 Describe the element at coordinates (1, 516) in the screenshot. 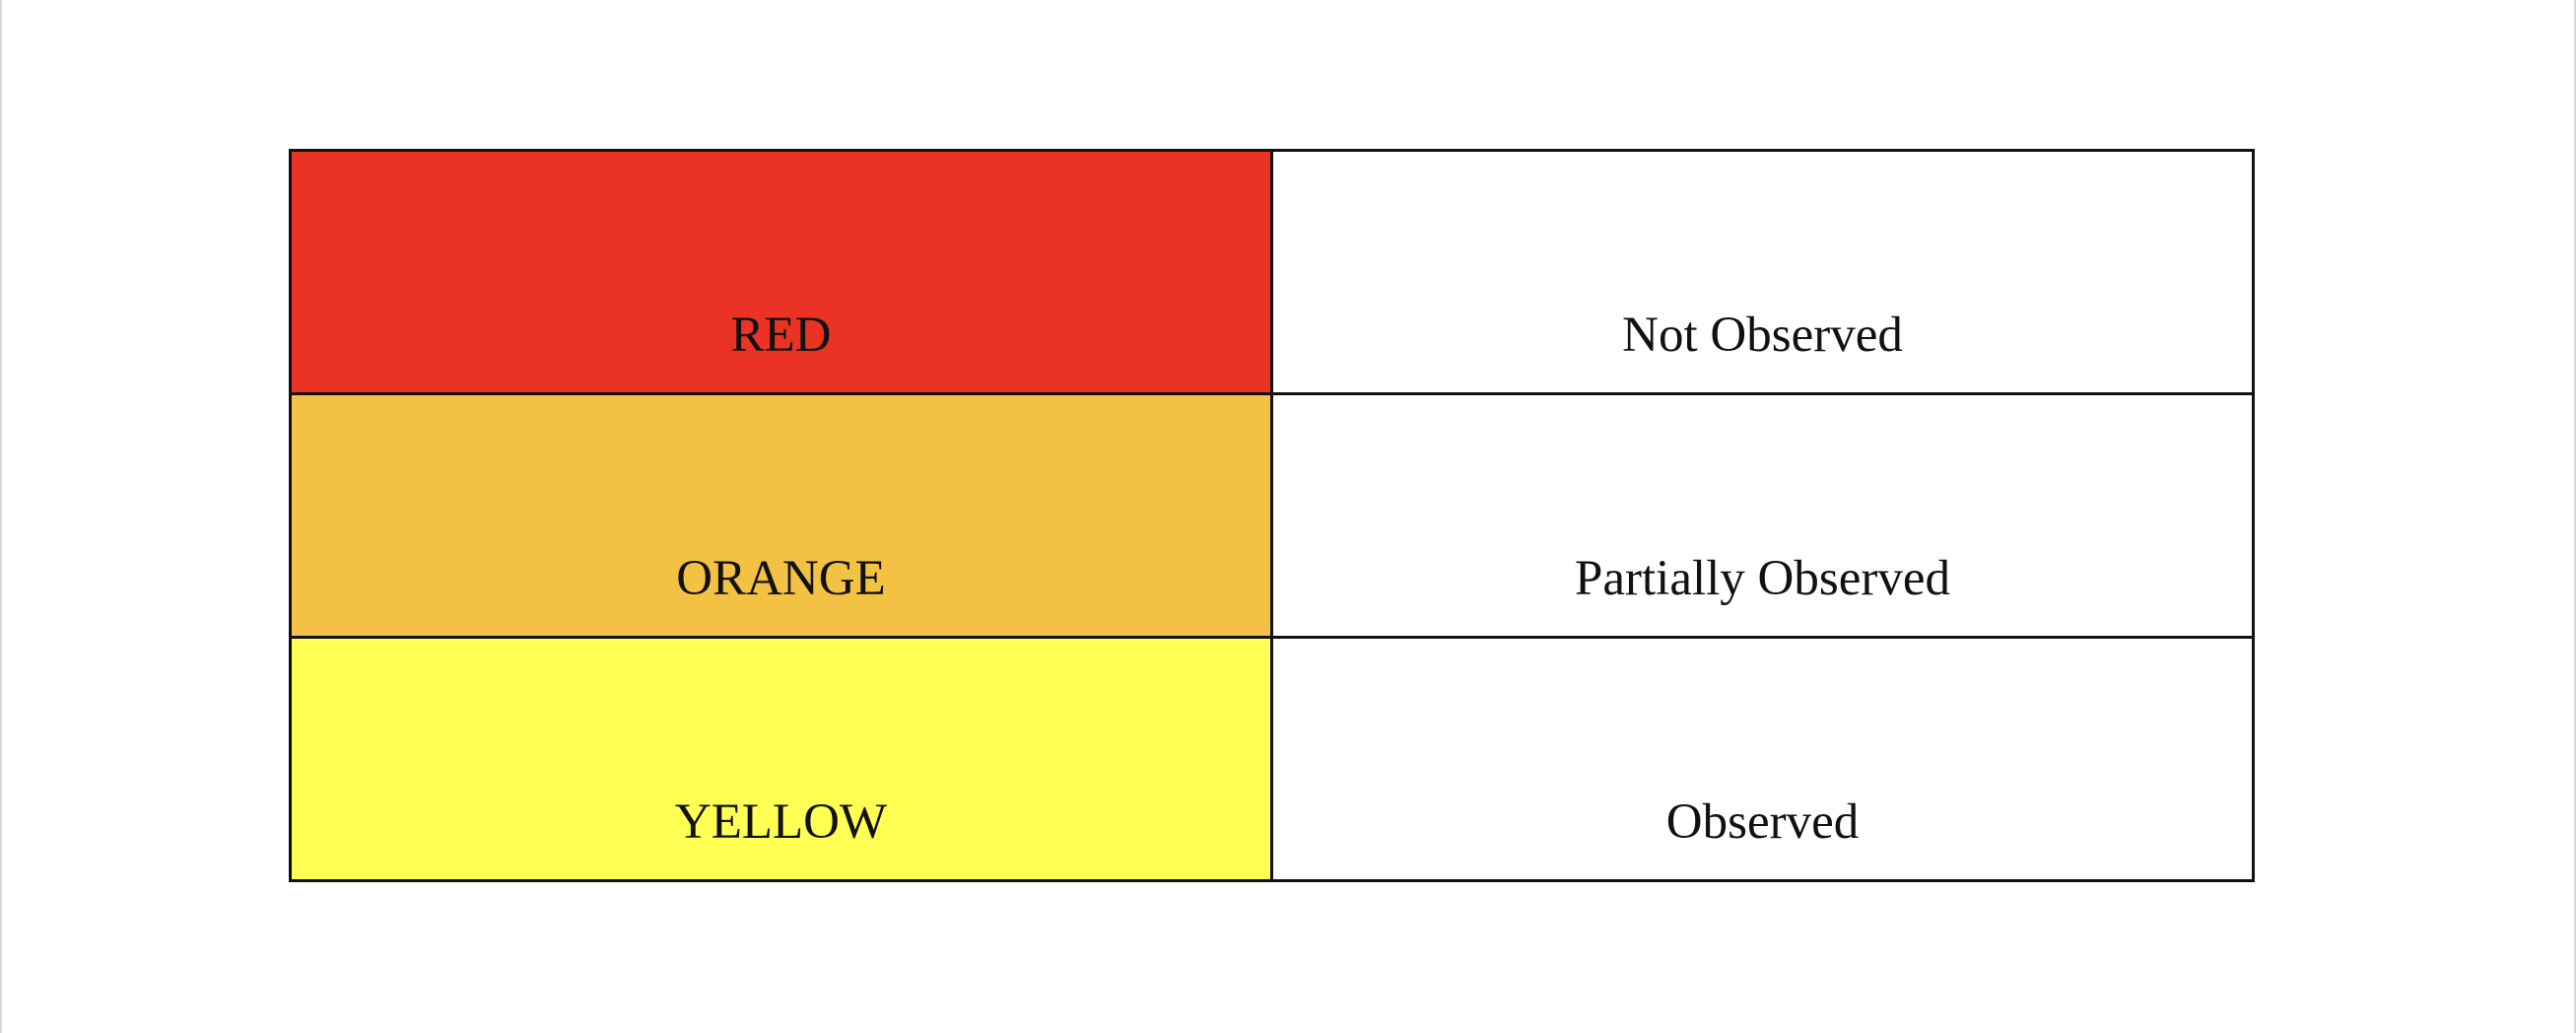

I see `page-left-border` at that location.